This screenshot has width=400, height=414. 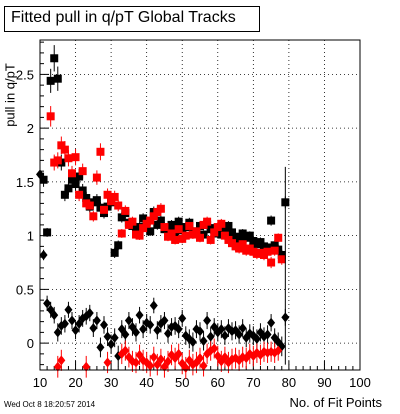 What do you see at coordinates (10, 95) in the screenshot?
I see `y-axis-label-box: pull in q/pT` at bounding box center [10, 95].